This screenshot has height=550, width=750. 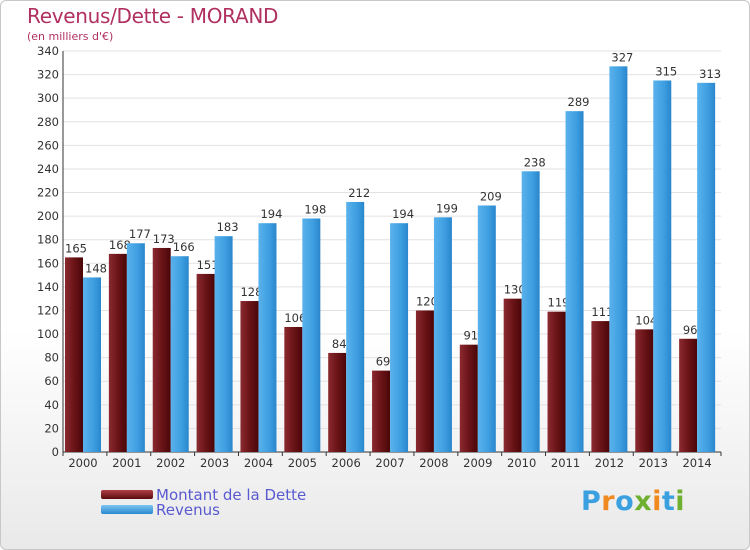 I want to click on proxiti-logo: Proxiti, so click(x=633, y=501).